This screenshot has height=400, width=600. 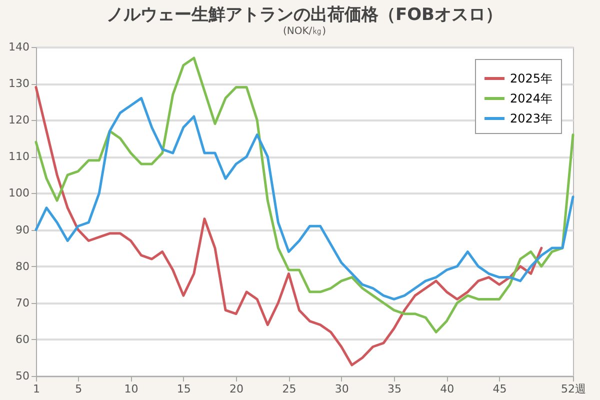 I want to click on legend-label: 2025年, so click(x=531, y=79).